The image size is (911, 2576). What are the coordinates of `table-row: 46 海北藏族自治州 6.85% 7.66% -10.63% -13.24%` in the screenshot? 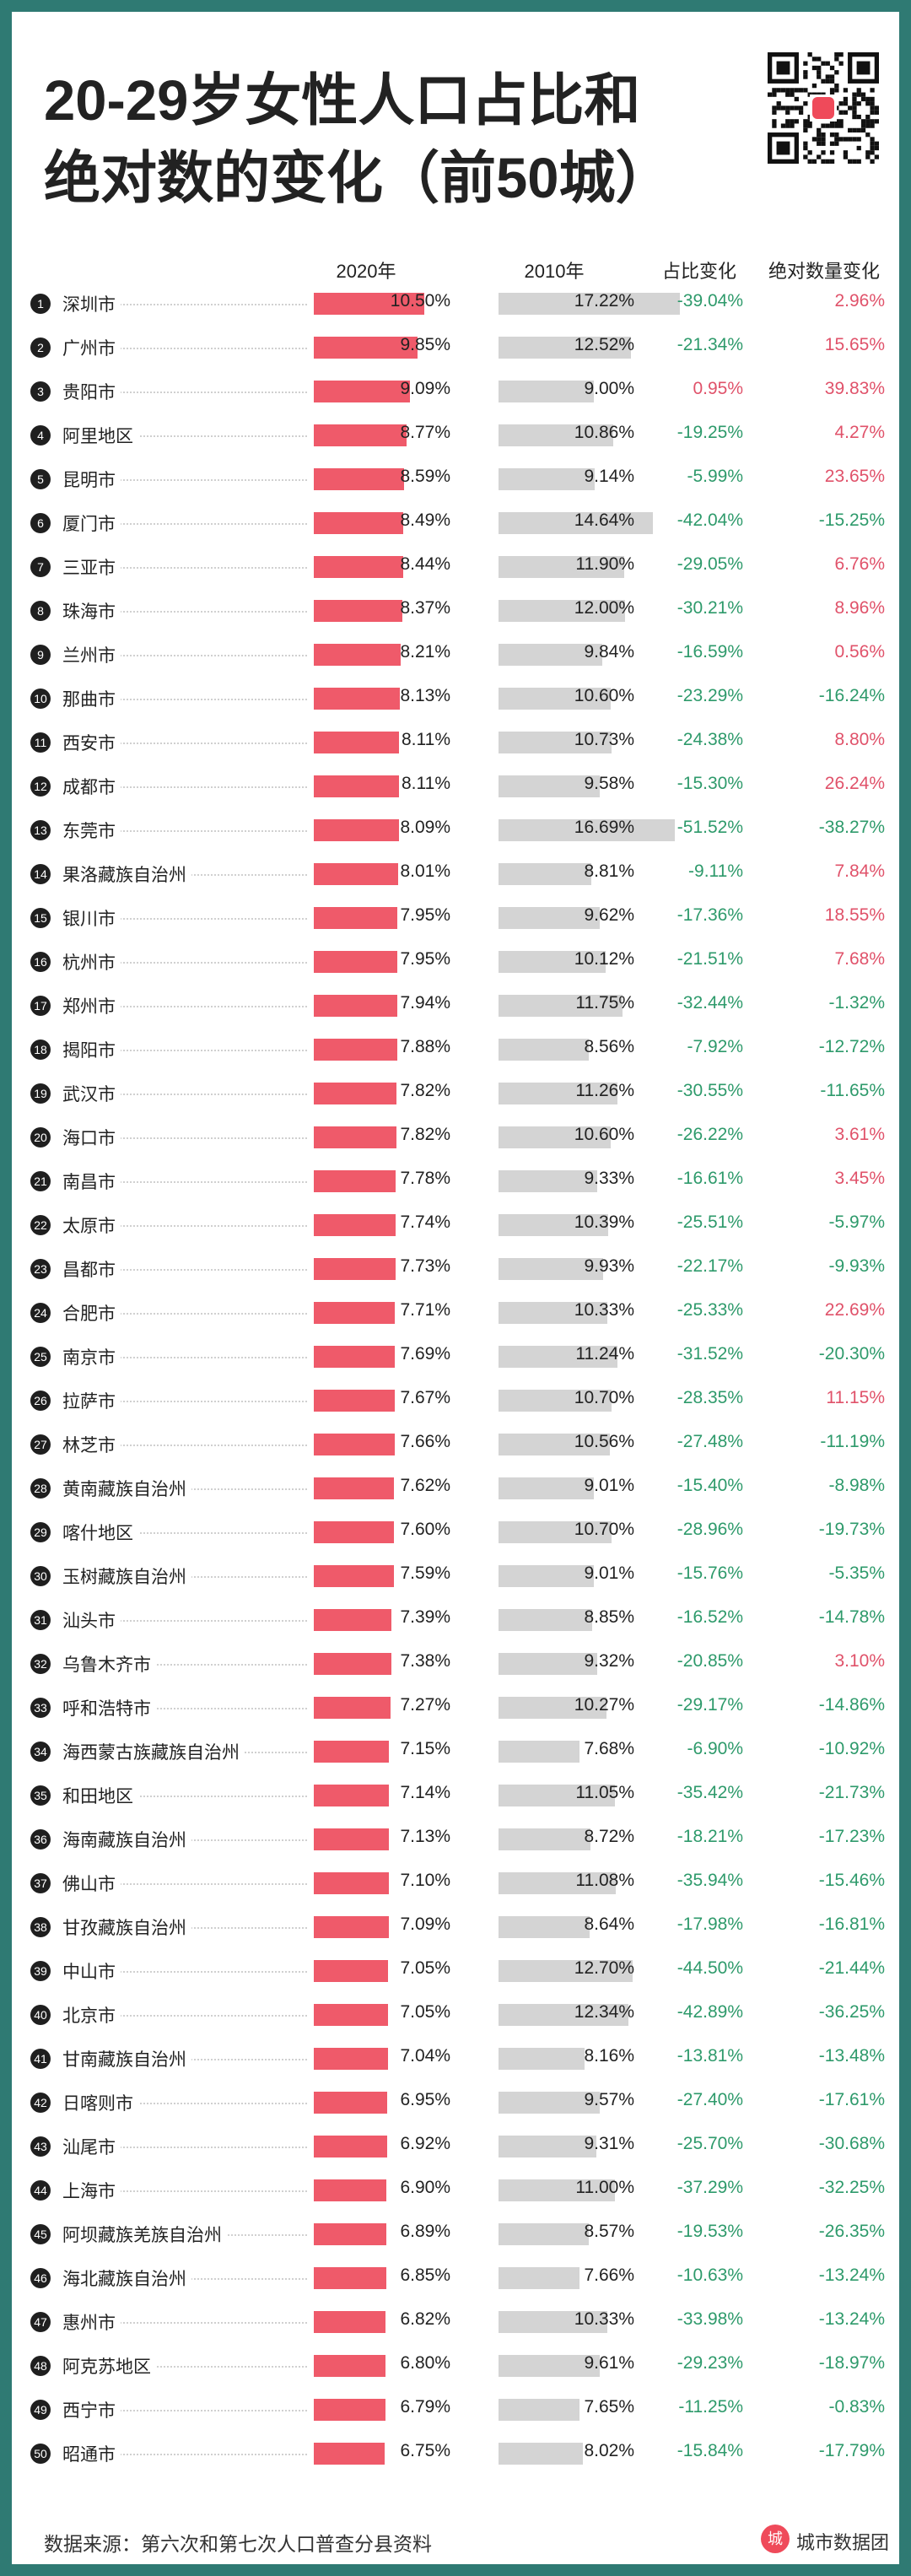 It's located at (455, 2278).